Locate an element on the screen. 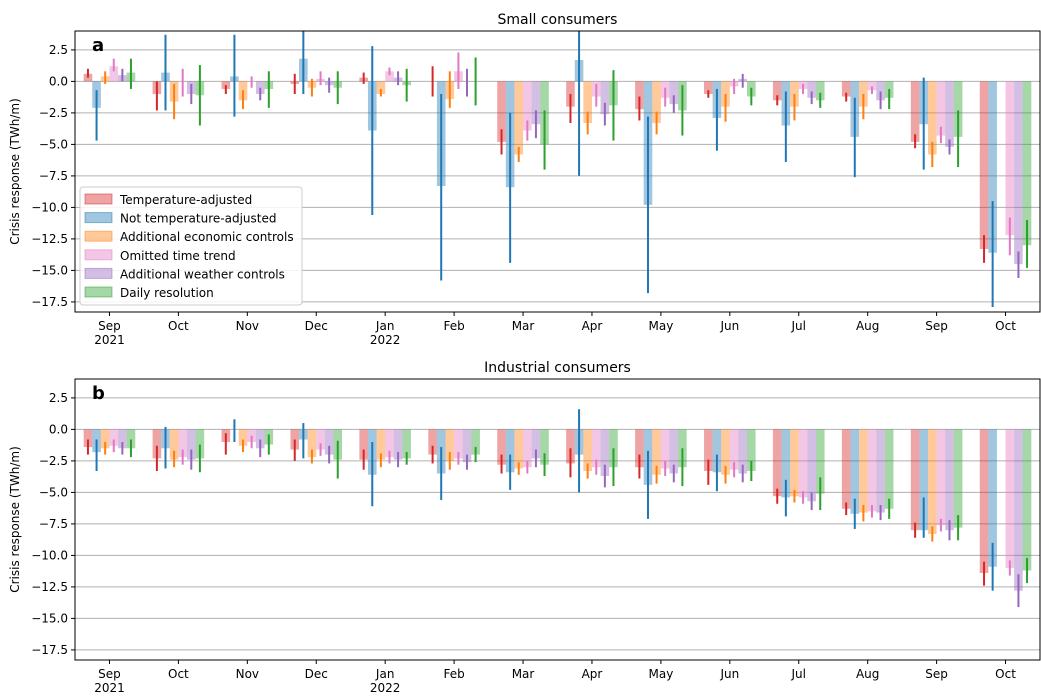  legend-swatch is located at coordinates (98, 255).